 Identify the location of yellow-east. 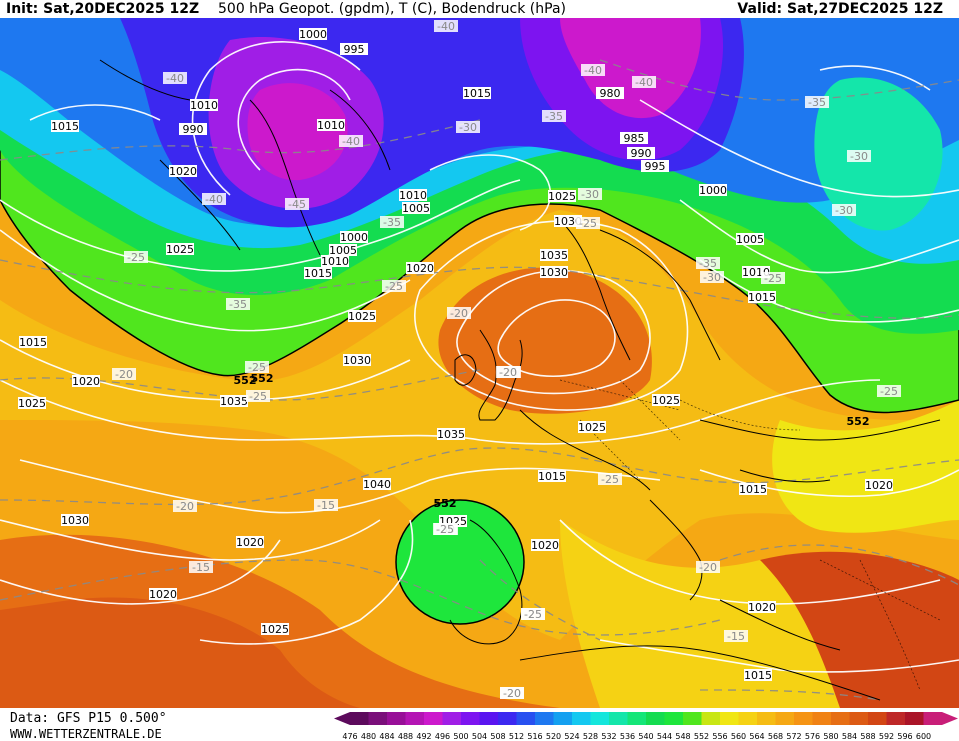
(865, 466).